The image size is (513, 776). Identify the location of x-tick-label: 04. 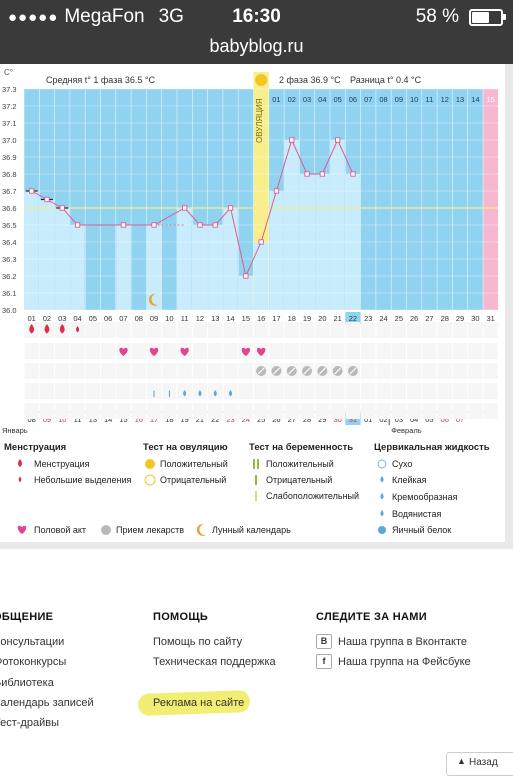
(77, 318).